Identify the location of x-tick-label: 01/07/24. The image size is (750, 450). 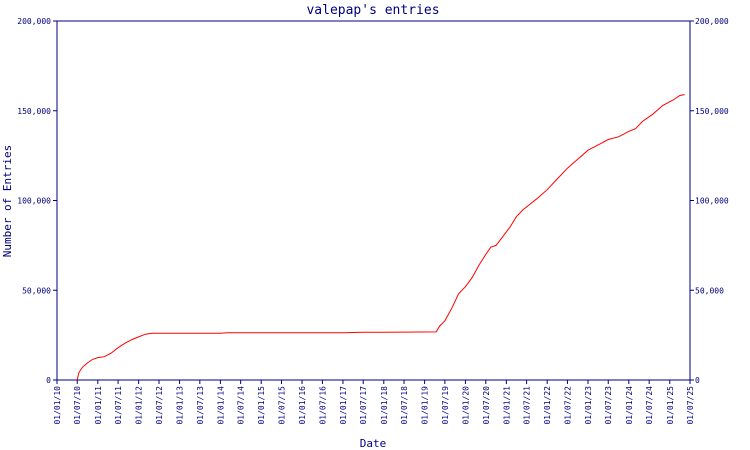
(649, 405).